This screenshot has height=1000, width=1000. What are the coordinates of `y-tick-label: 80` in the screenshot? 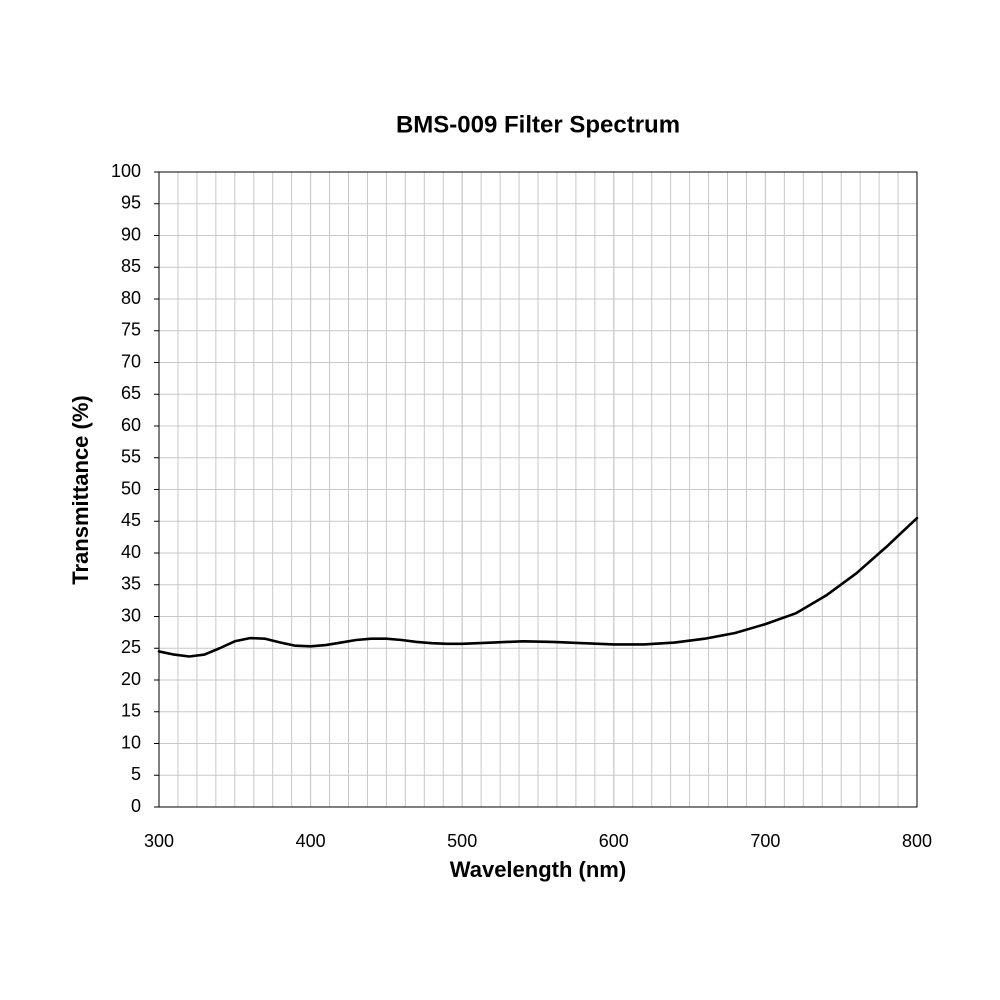 It's located at (131, 298).